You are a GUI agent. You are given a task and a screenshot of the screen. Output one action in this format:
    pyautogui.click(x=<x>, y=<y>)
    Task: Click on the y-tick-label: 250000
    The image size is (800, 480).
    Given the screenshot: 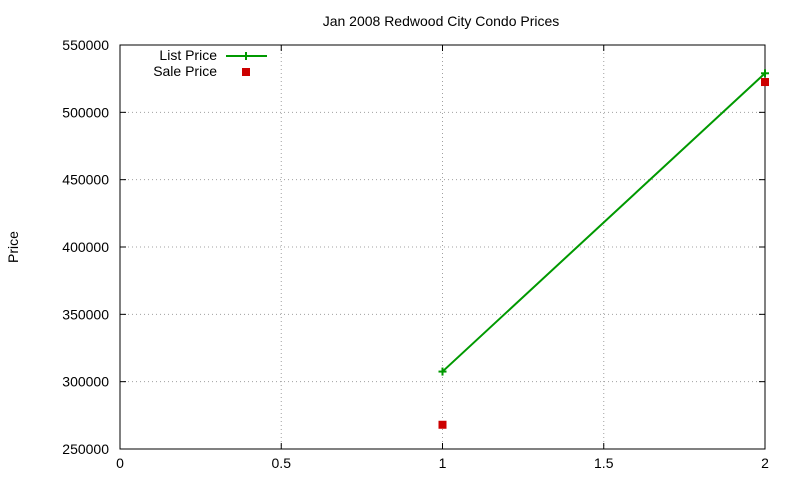 What is the action you would take?
    pyautogui.click(x=85, y=449)
    